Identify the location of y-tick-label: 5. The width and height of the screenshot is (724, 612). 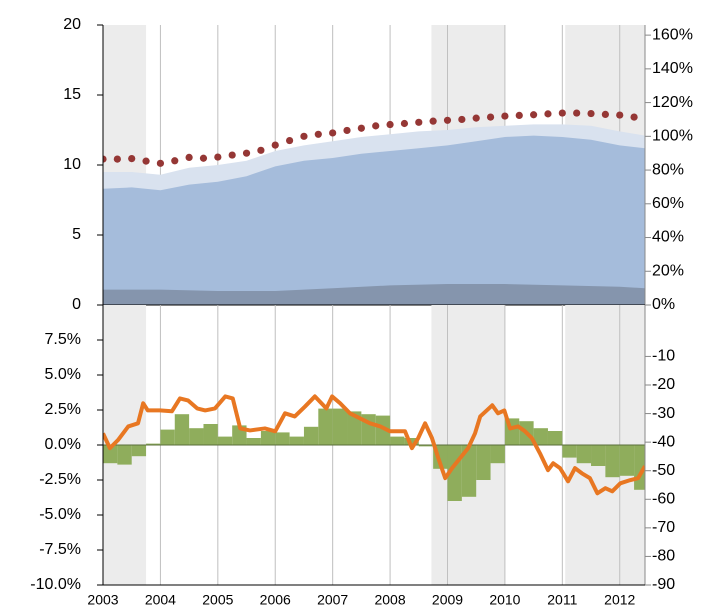
(76, 234).